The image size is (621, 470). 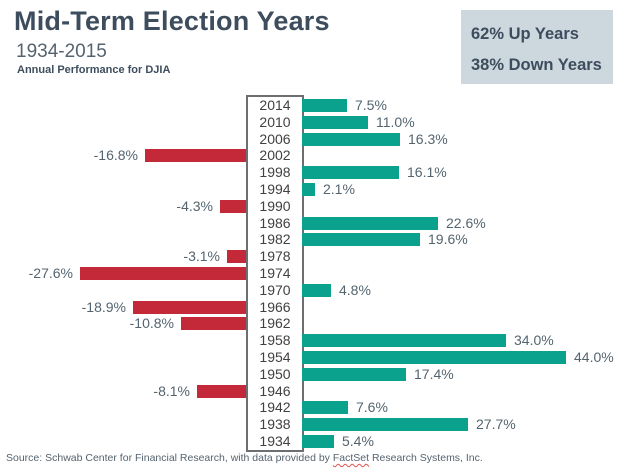 What do you see at coordinates (395, 122) in the screenshot?
I see `value-label: 11.0%` at bounding box center [395, 122].